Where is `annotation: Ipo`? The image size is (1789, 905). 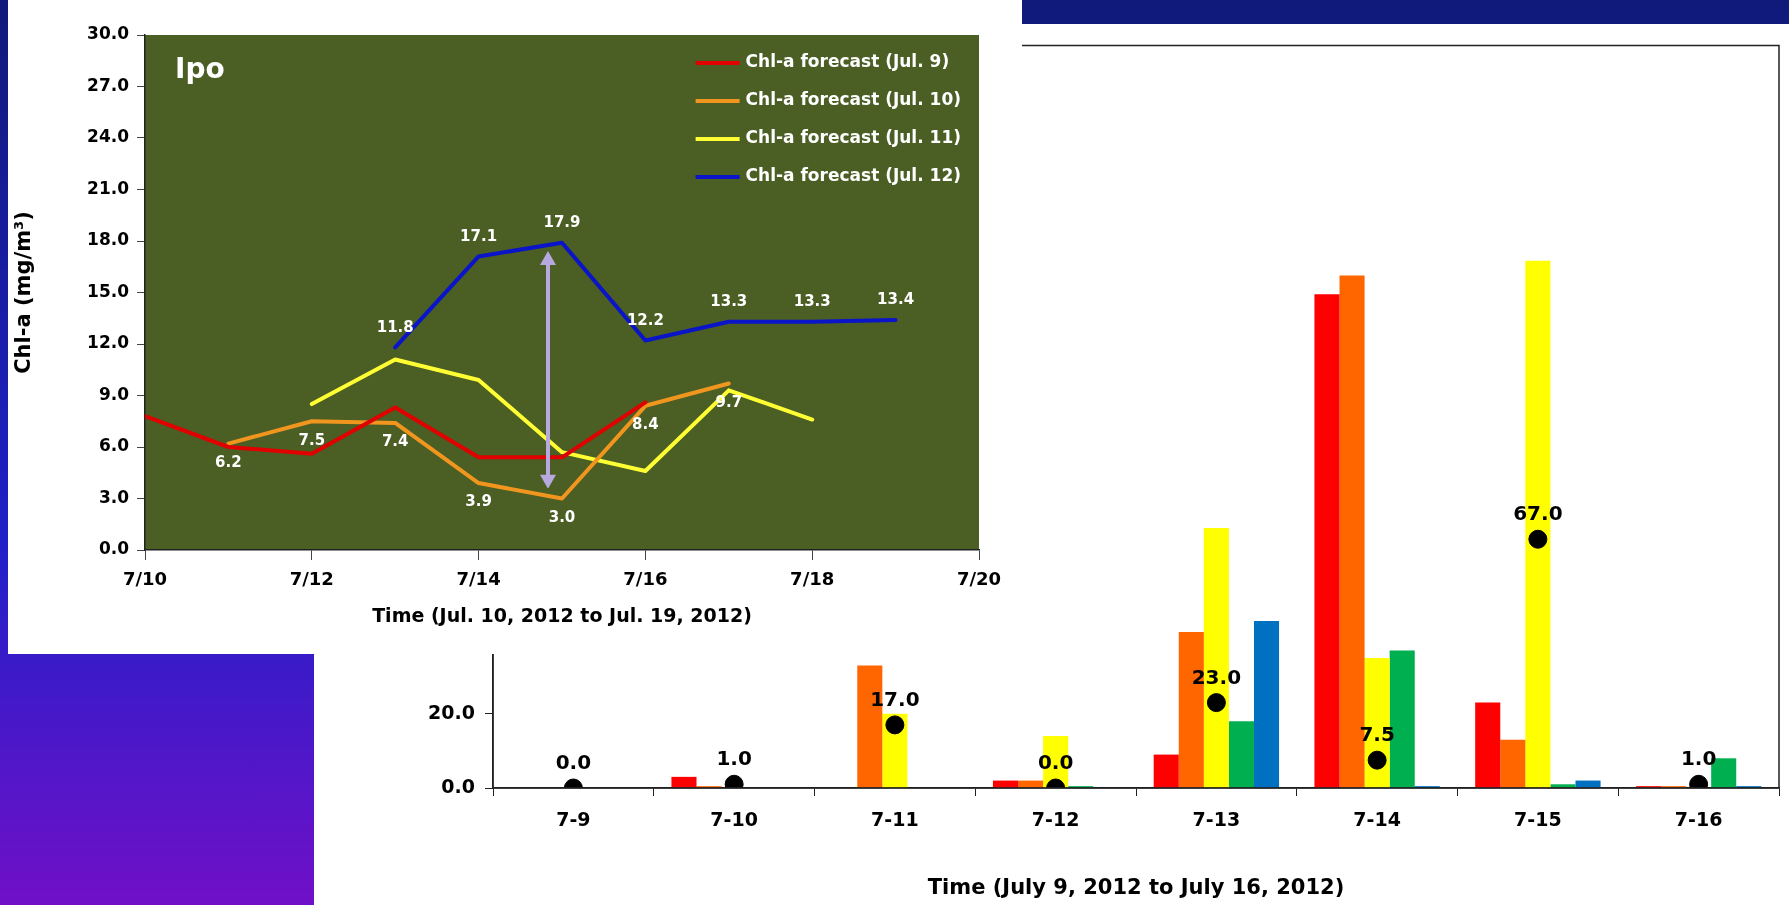
annotation: Ipo is located at coordinates (200, 69).